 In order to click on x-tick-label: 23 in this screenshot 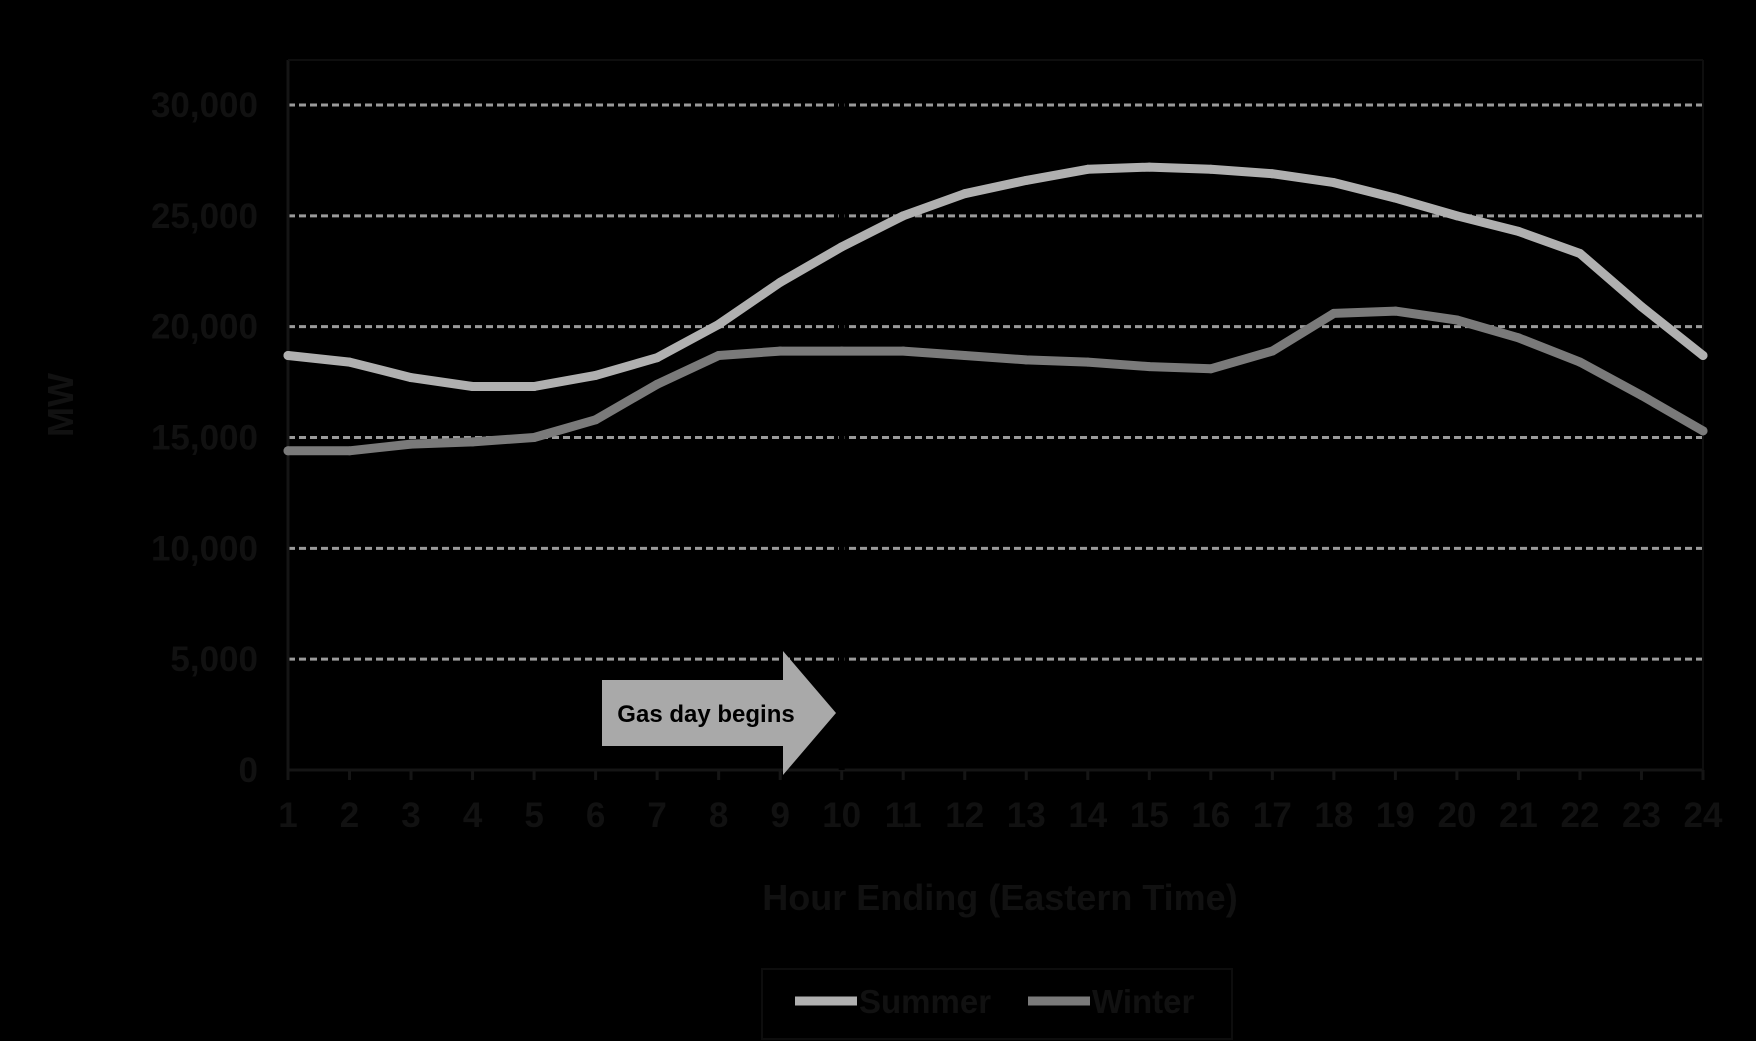, I will do `click(1641, 815)`.